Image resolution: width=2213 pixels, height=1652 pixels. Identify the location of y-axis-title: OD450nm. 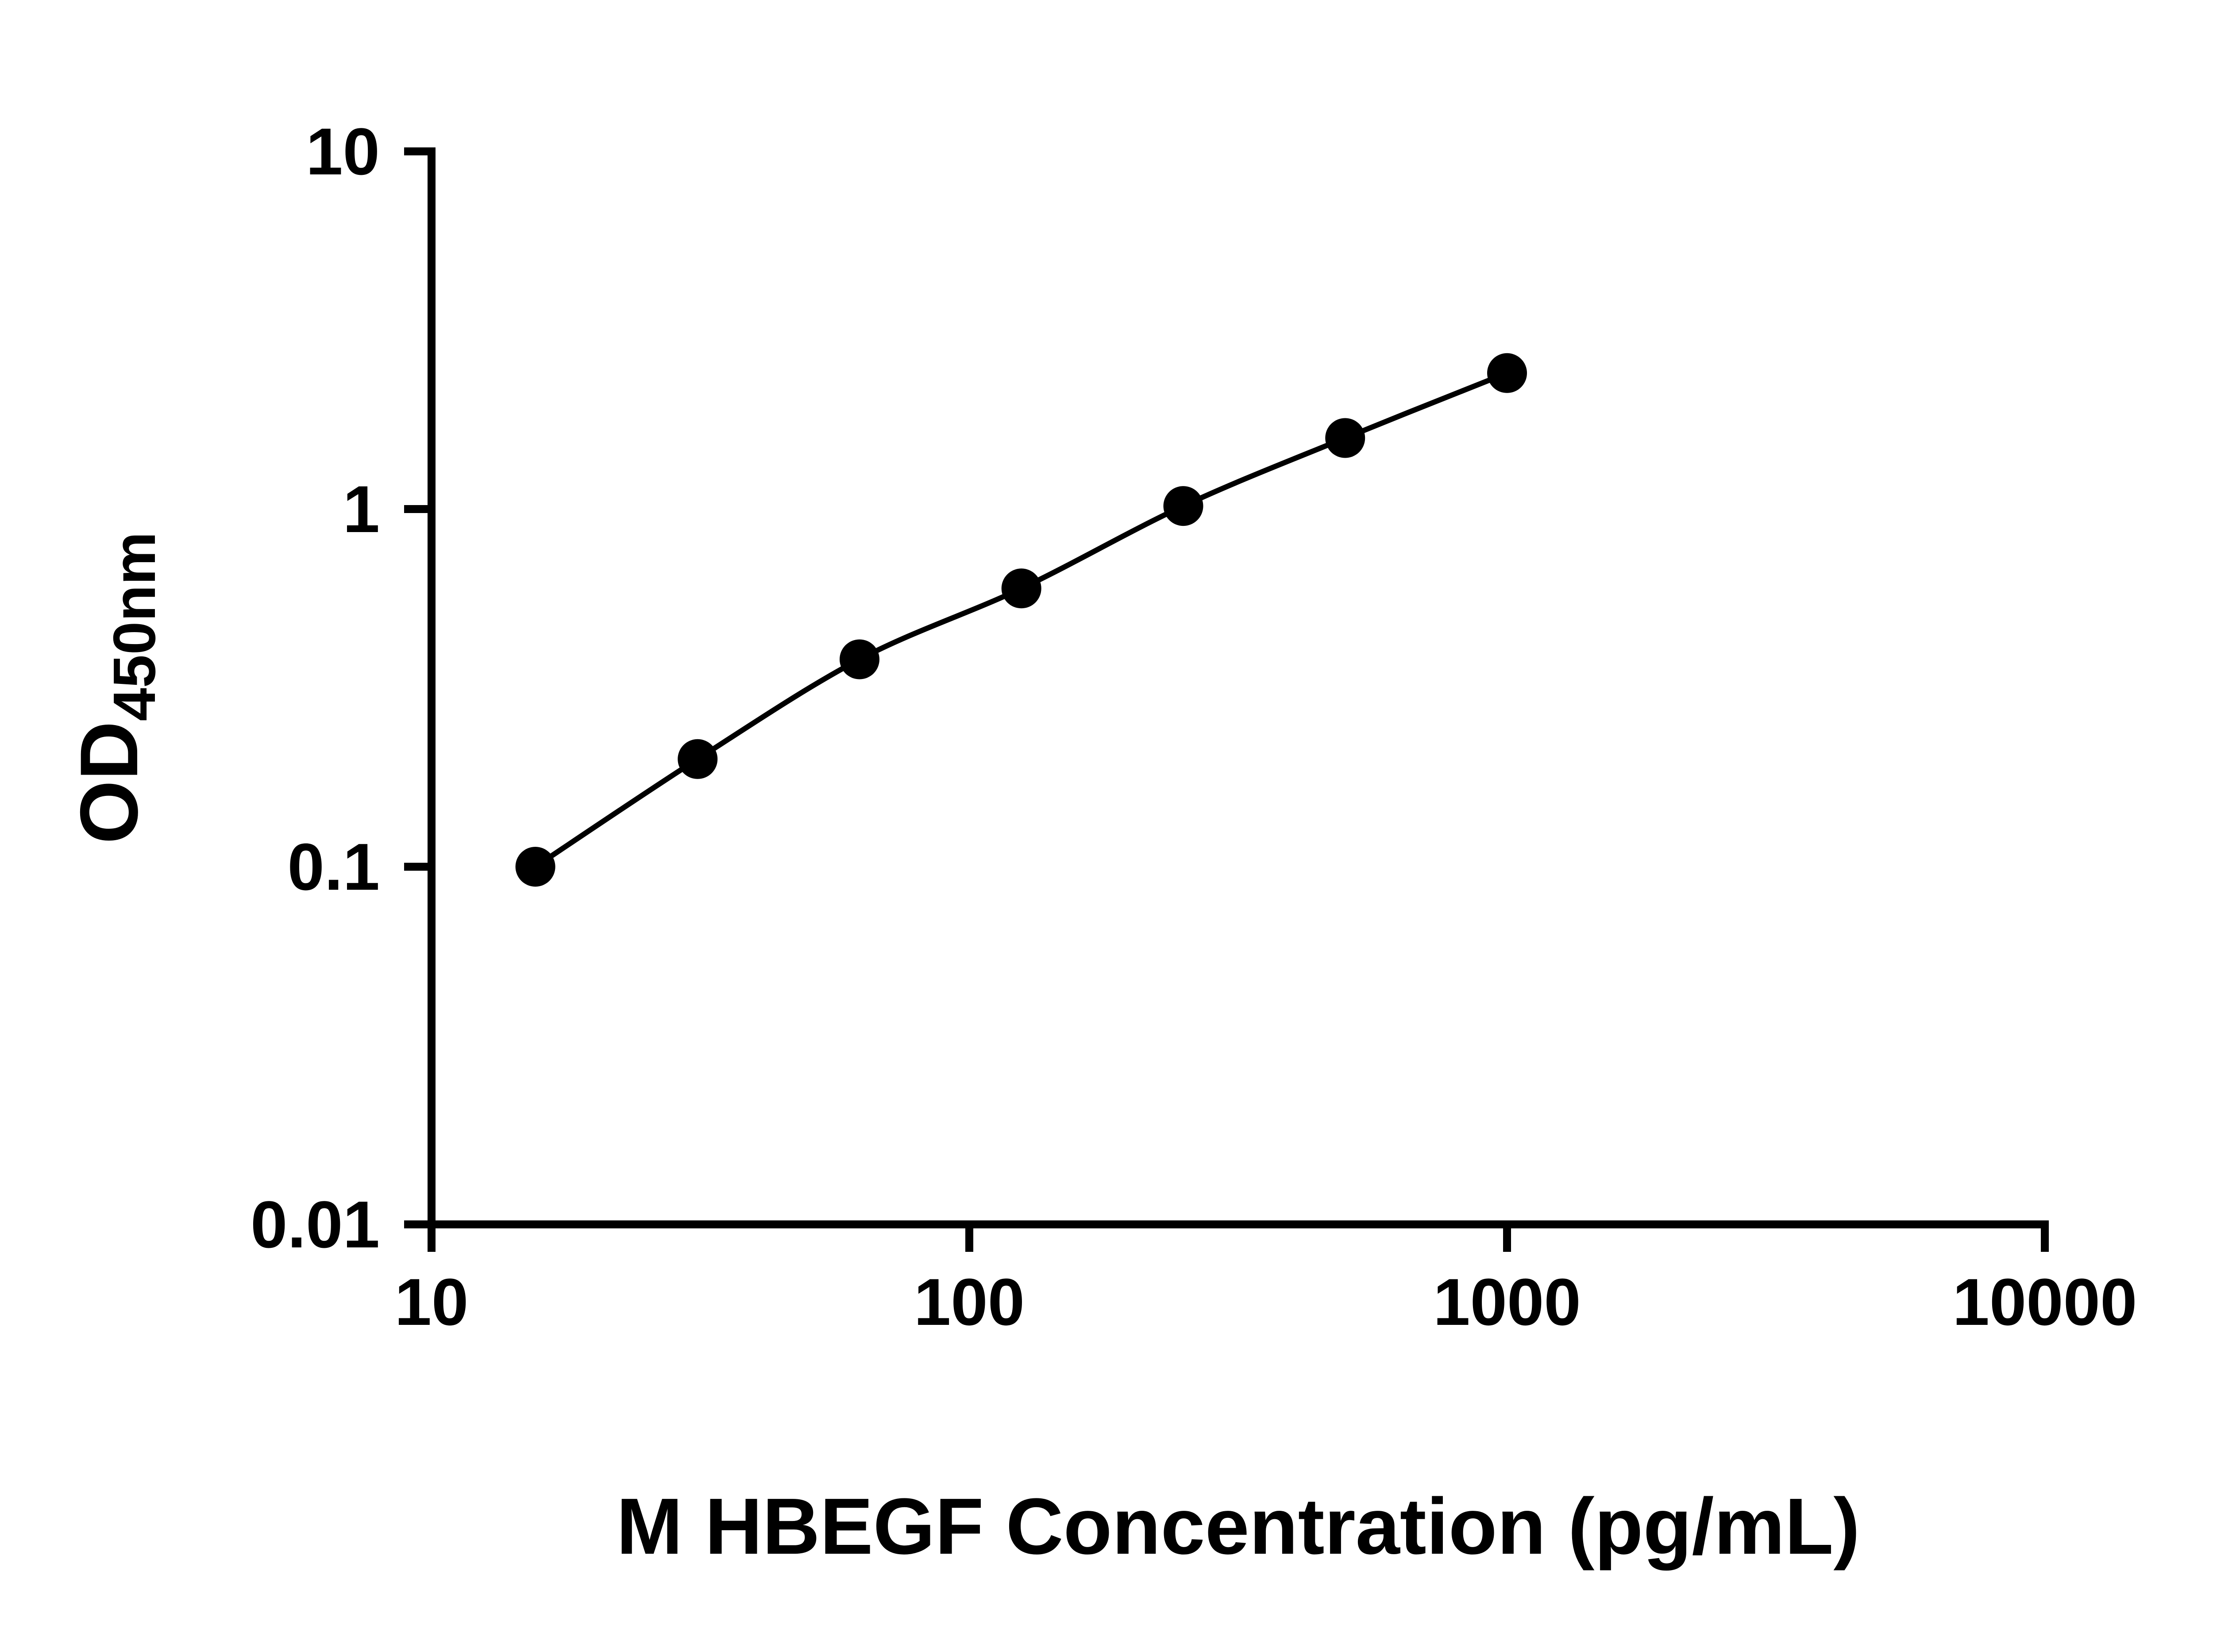
(116, 688).